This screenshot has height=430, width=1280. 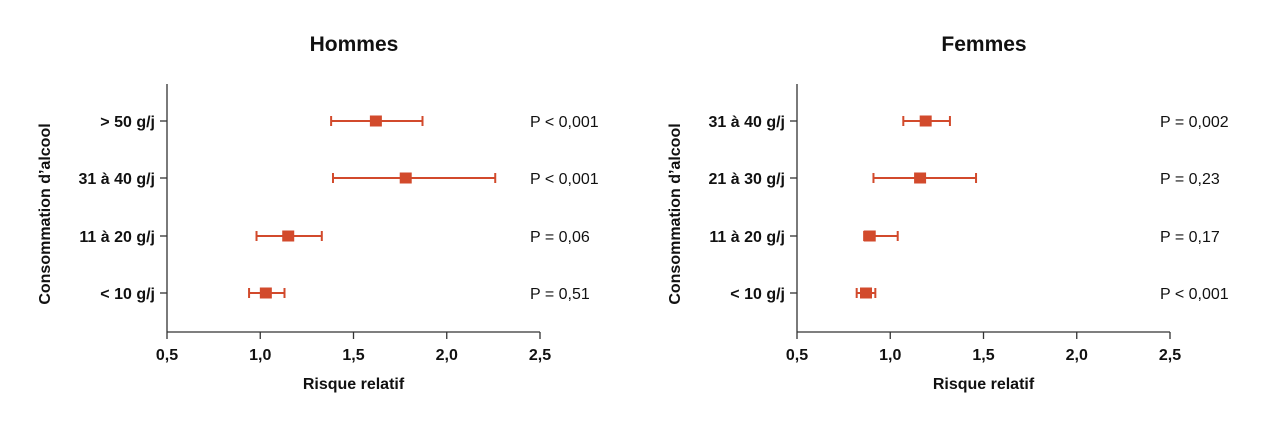 I want to click on p-value-label: P = 0,51, so click(x=560, y=294).